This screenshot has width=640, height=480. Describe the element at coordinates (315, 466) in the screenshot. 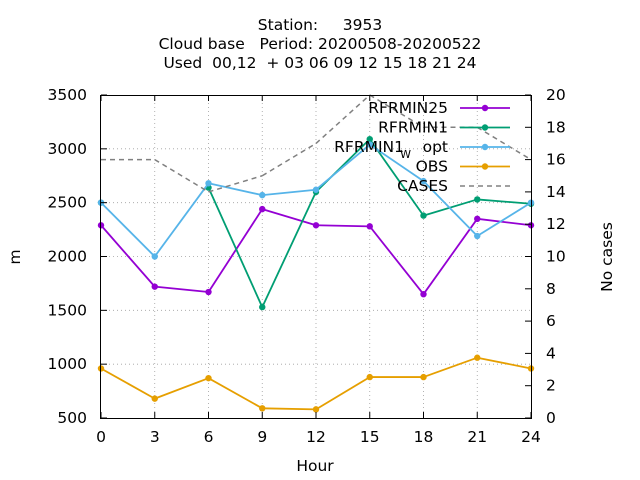

I see `x-axis-label: Hour` at that location.